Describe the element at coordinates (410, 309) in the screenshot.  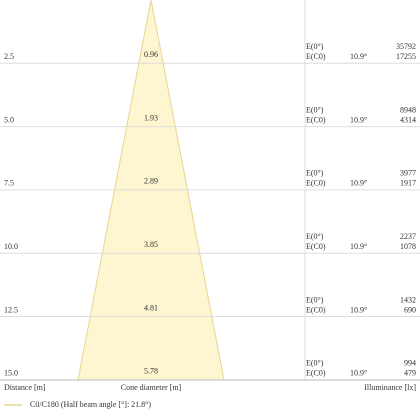
I see `ec0-value: 690` at that location.